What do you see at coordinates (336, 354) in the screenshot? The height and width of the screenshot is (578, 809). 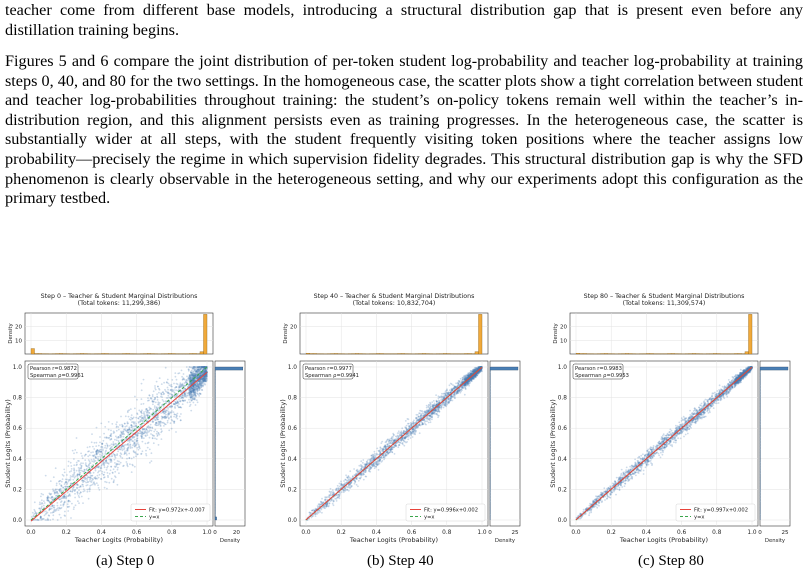 I see `top-hist-bar` at bounding box center [336, 354].